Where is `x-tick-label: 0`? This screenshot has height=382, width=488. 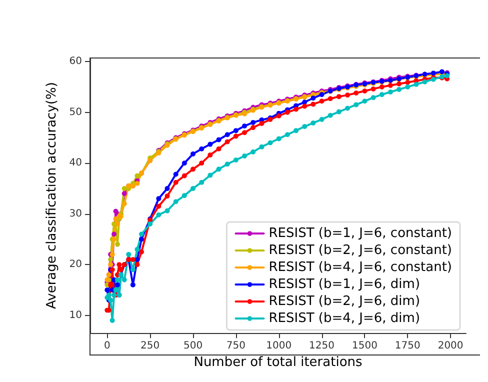 x-tick-label: 0 is located at coordinates (107, 346).